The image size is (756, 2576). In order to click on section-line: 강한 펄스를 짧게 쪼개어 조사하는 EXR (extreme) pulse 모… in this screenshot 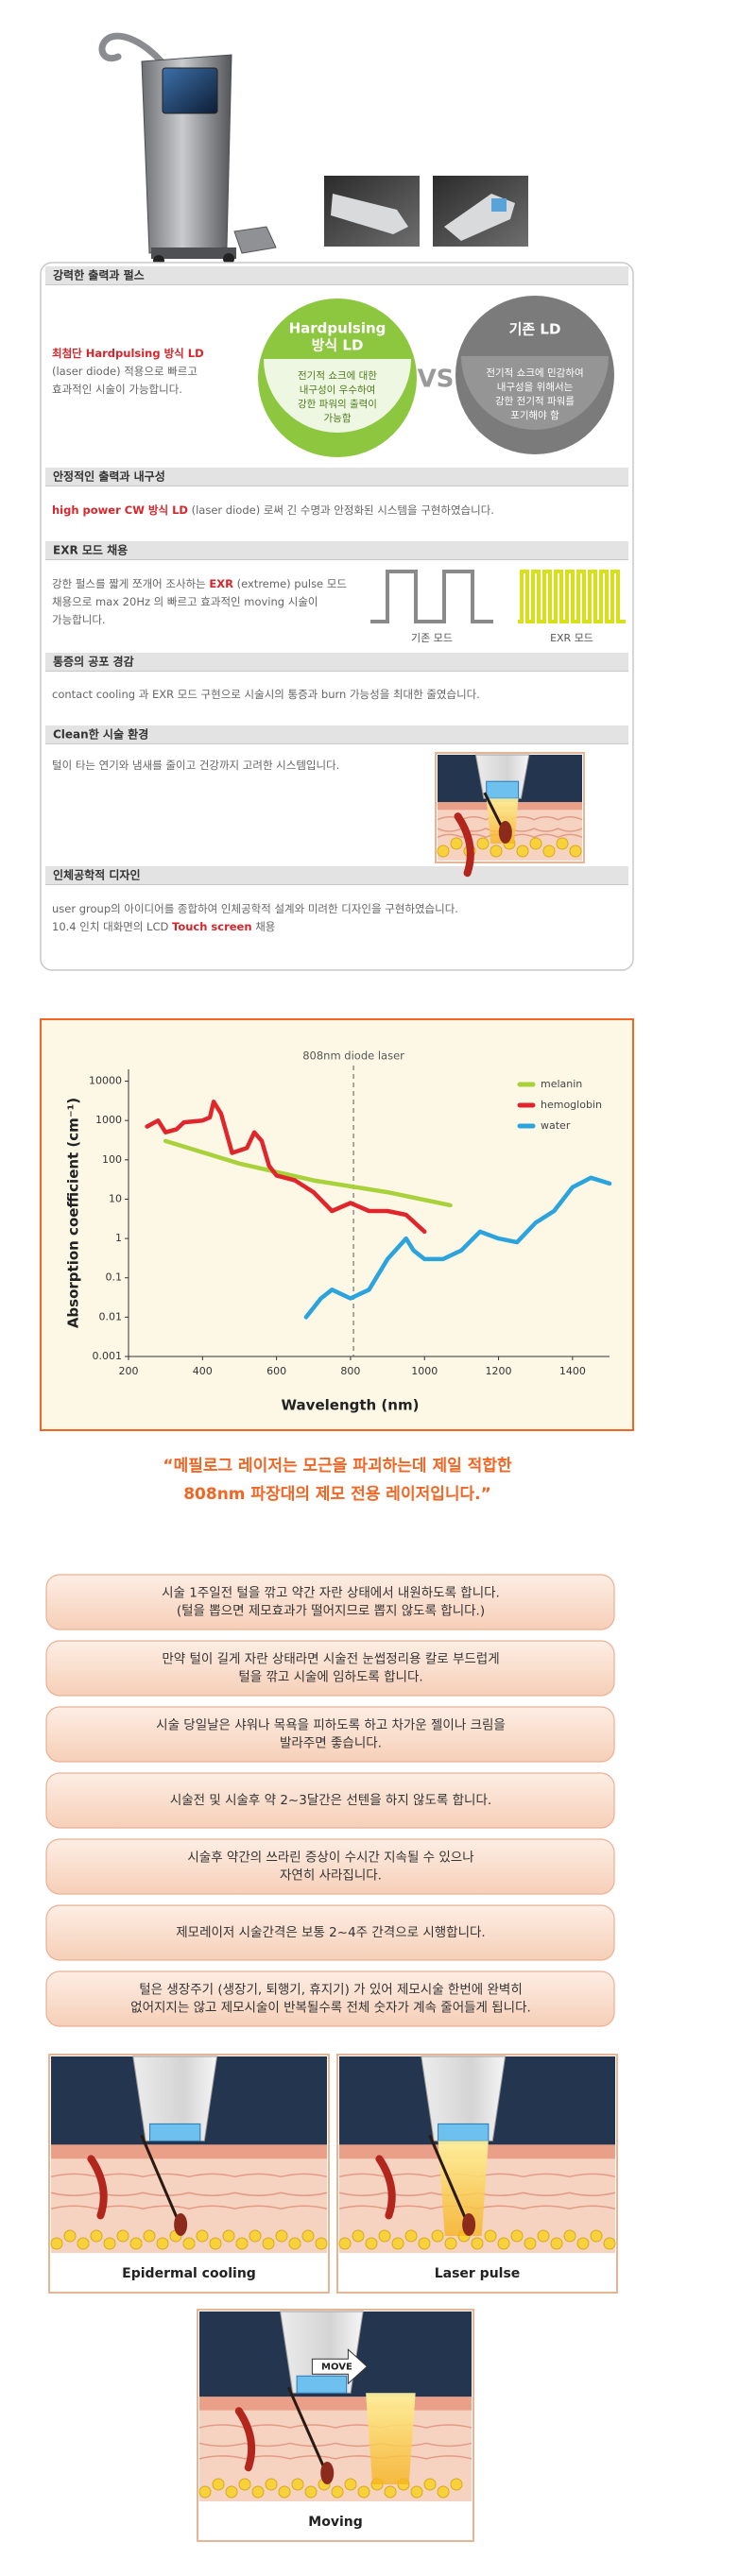, I will do `click(199, 584)`.